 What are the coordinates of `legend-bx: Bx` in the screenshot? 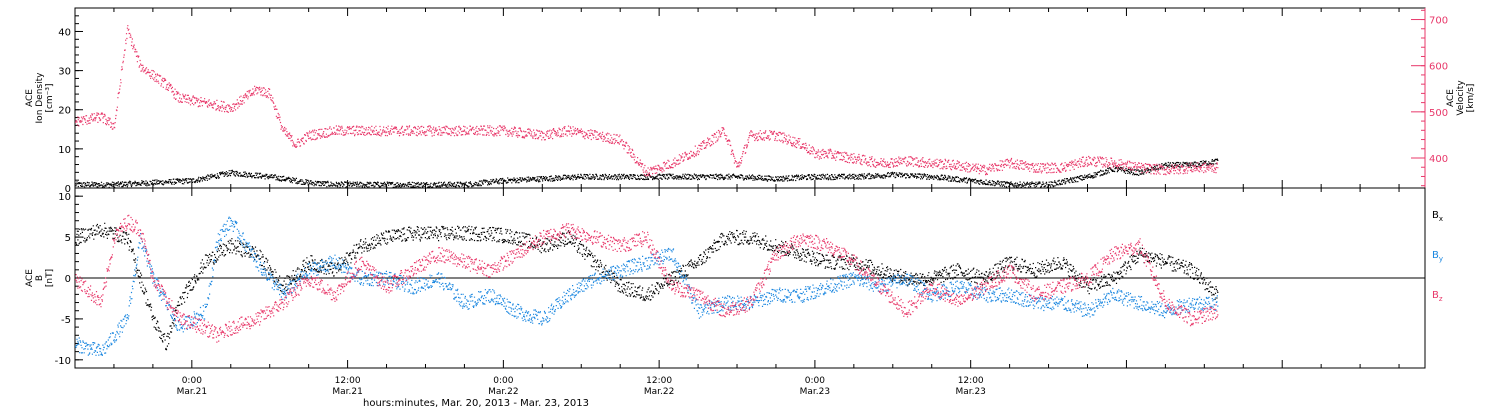 It's located at (1437, 216).